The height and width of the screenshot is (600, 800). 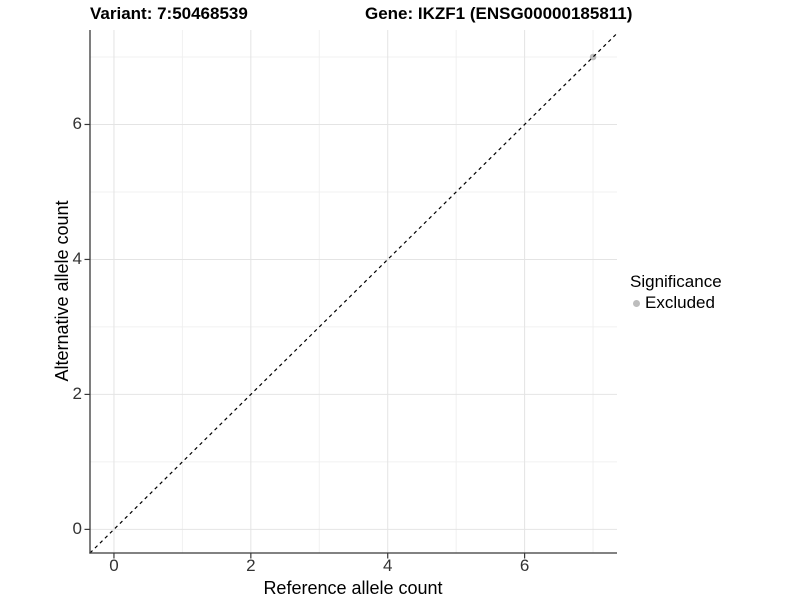 I want to click on y-tick-label: 6, so click(x=77, y=124).